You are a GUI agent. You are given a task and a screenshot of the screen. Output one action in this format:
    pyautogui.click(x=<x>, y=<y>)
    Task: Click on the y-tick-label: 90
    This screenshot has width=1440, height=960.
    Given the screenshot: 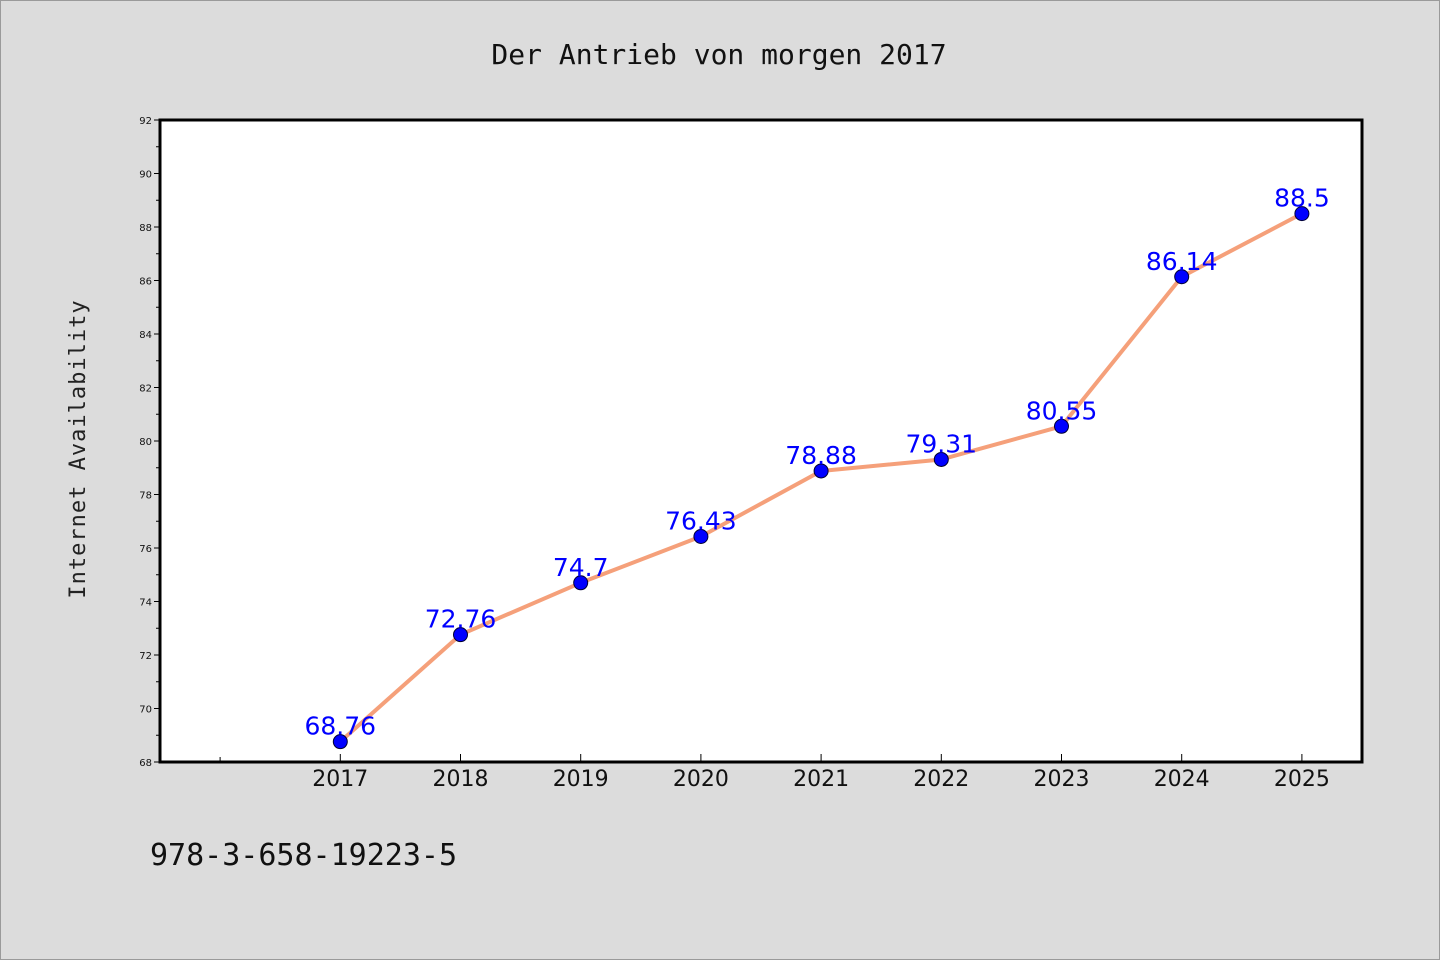 What is the action you would take?
    pyautogui.click(x=145, y=175)
    